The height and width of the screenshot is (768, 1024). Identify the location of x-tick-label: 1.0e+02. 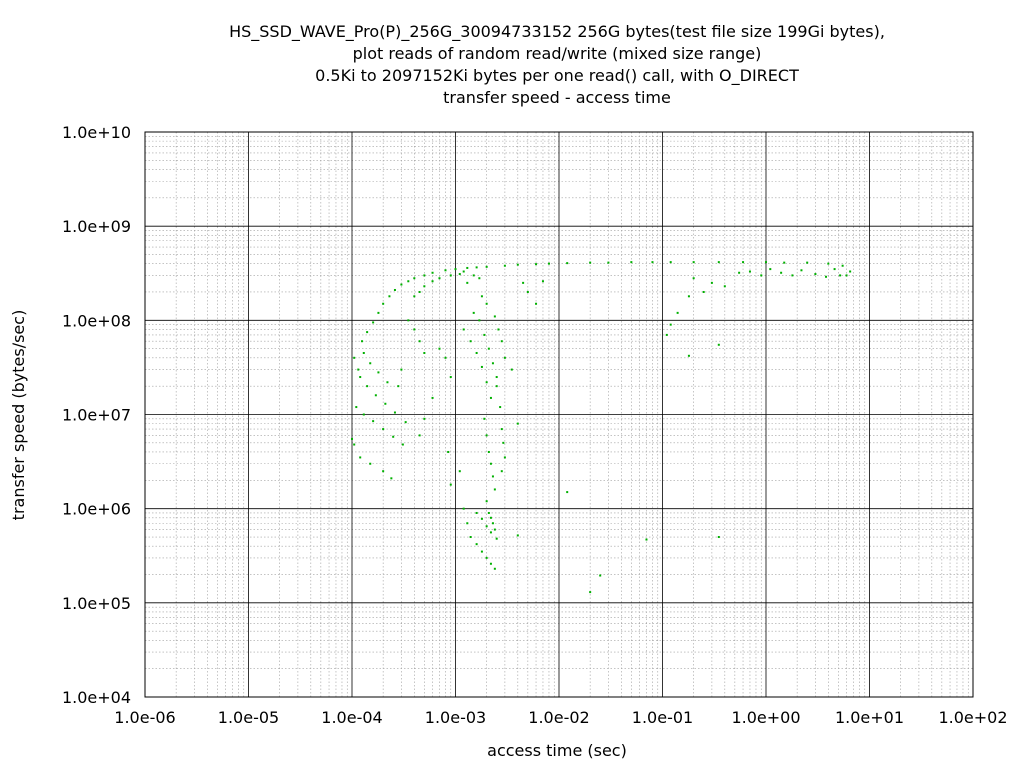
(972, 717).